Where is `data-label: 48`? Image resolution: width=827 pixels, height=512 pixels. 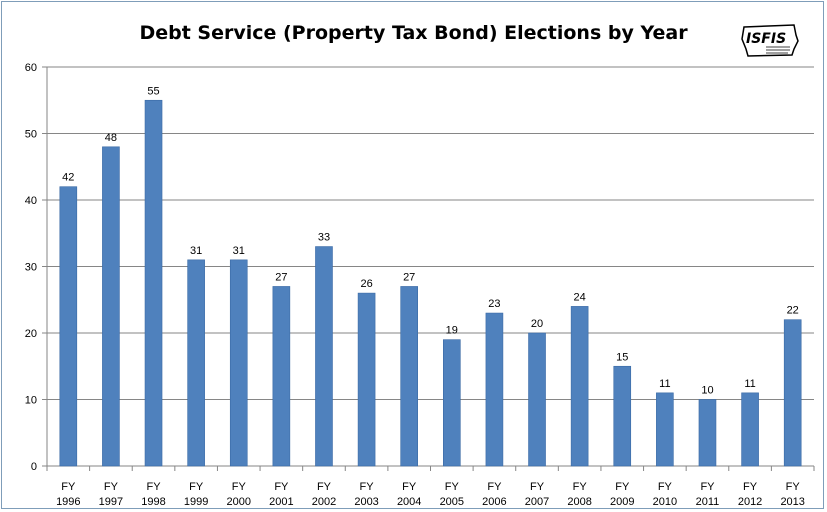
data-label: 48 is located at coordinates (111, 138).